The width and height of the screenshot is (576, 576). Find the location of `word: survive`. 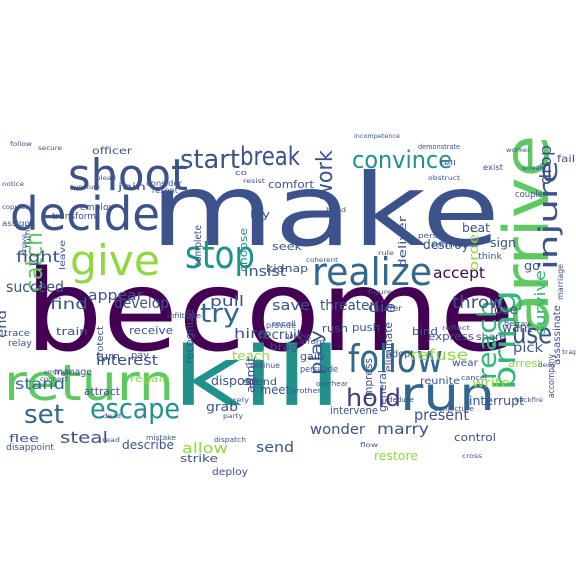

word: survive is located at coordinates (541, 302).